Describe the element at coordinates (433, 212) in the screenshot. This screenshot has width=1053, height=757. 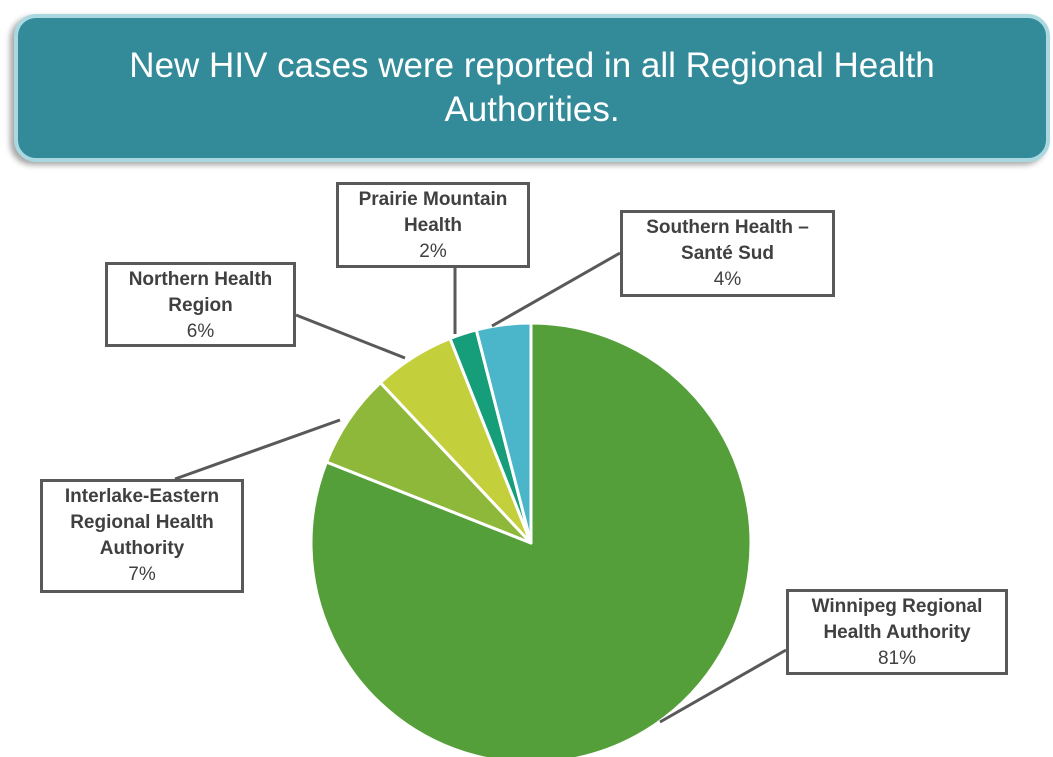
I see `label-name: Prairie Mountain Health` at that location.